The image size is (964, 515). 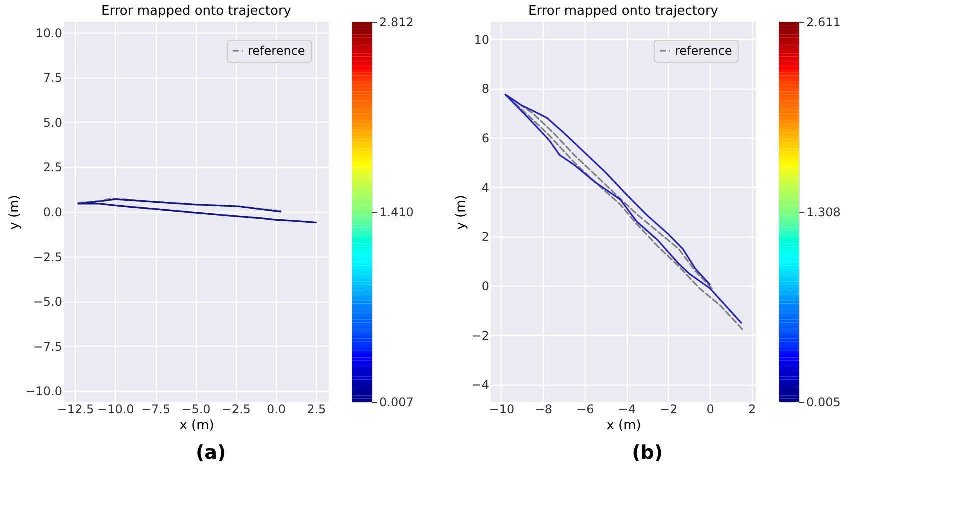 I want to click on y-tick-label: 5.0, so click(x=52, y=123).